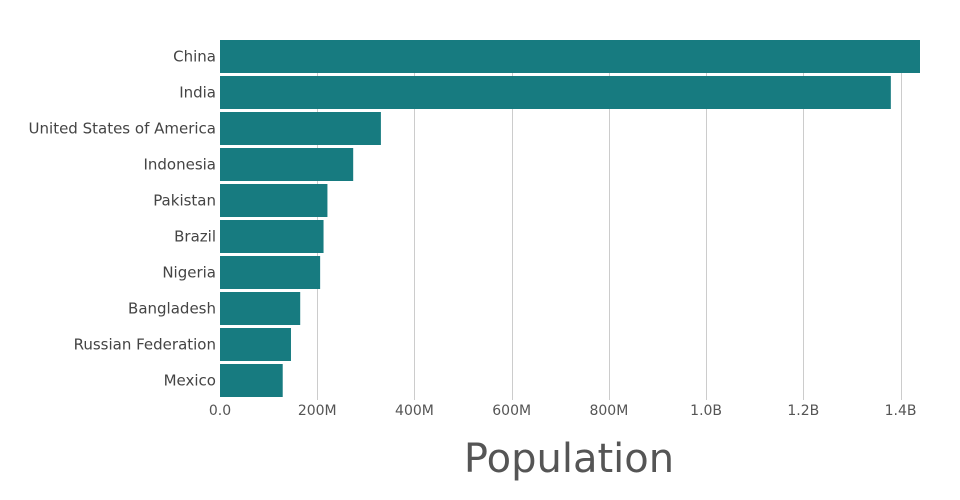 The width and height of the screenshot is (960, 500). Describe the element at coordinates (563, 411) in the screenshot. I see `x-tick-labels: 0.0 200M 400M 600M 800M 1.0B 1.2B 1.4B` at that location.